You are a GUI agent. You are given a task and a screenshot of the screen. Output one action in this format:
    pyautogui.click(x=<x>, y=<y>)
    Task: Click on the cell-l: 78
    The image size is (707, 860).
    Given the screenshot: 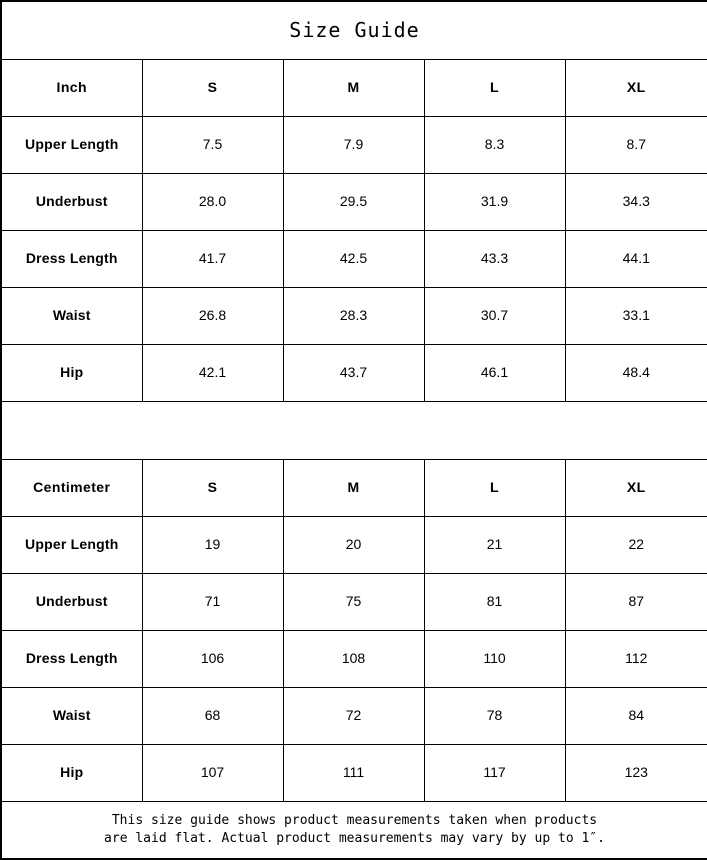 What is the action you would take?
    pyautogui.click(x=494, y=716)
    